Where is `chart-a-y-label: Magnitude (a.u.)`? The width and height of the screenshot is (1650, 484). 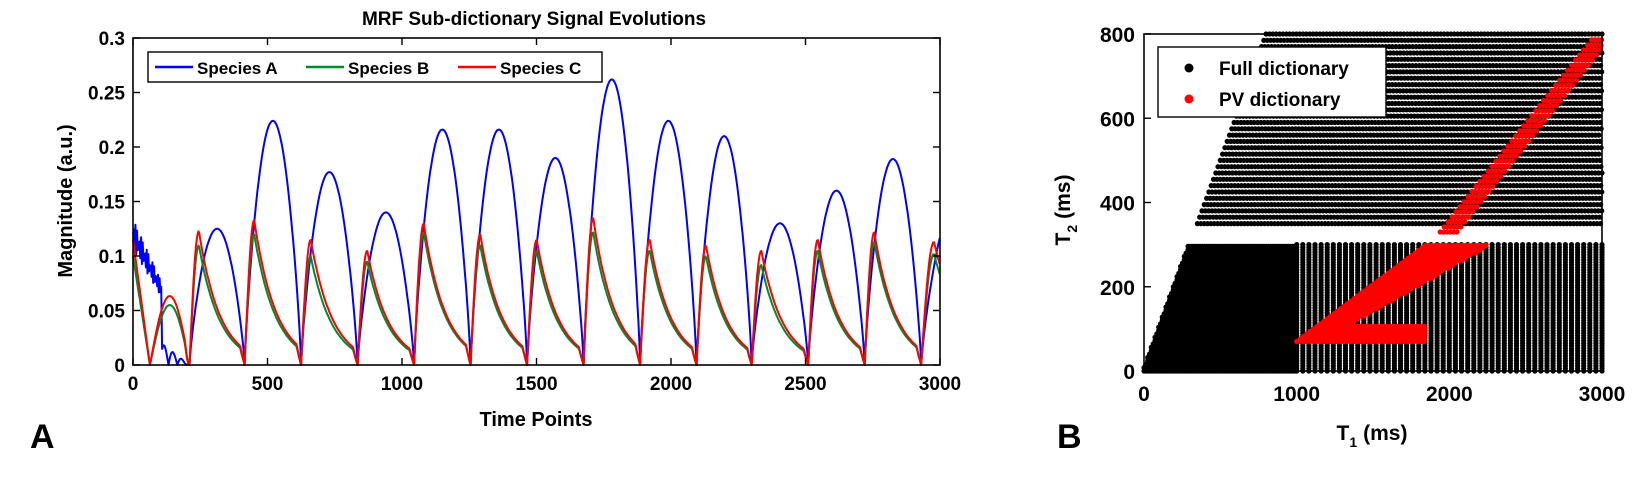 chart-a-y-label: Magnitude (a.u.) is located at coordinates (66, 200).